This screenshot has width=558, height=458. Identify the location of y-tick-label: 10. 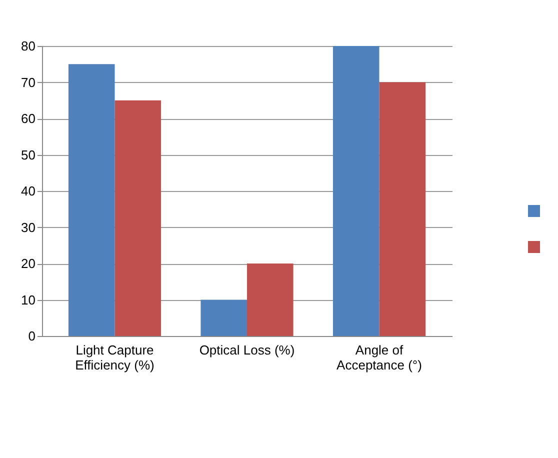
(28, 300).